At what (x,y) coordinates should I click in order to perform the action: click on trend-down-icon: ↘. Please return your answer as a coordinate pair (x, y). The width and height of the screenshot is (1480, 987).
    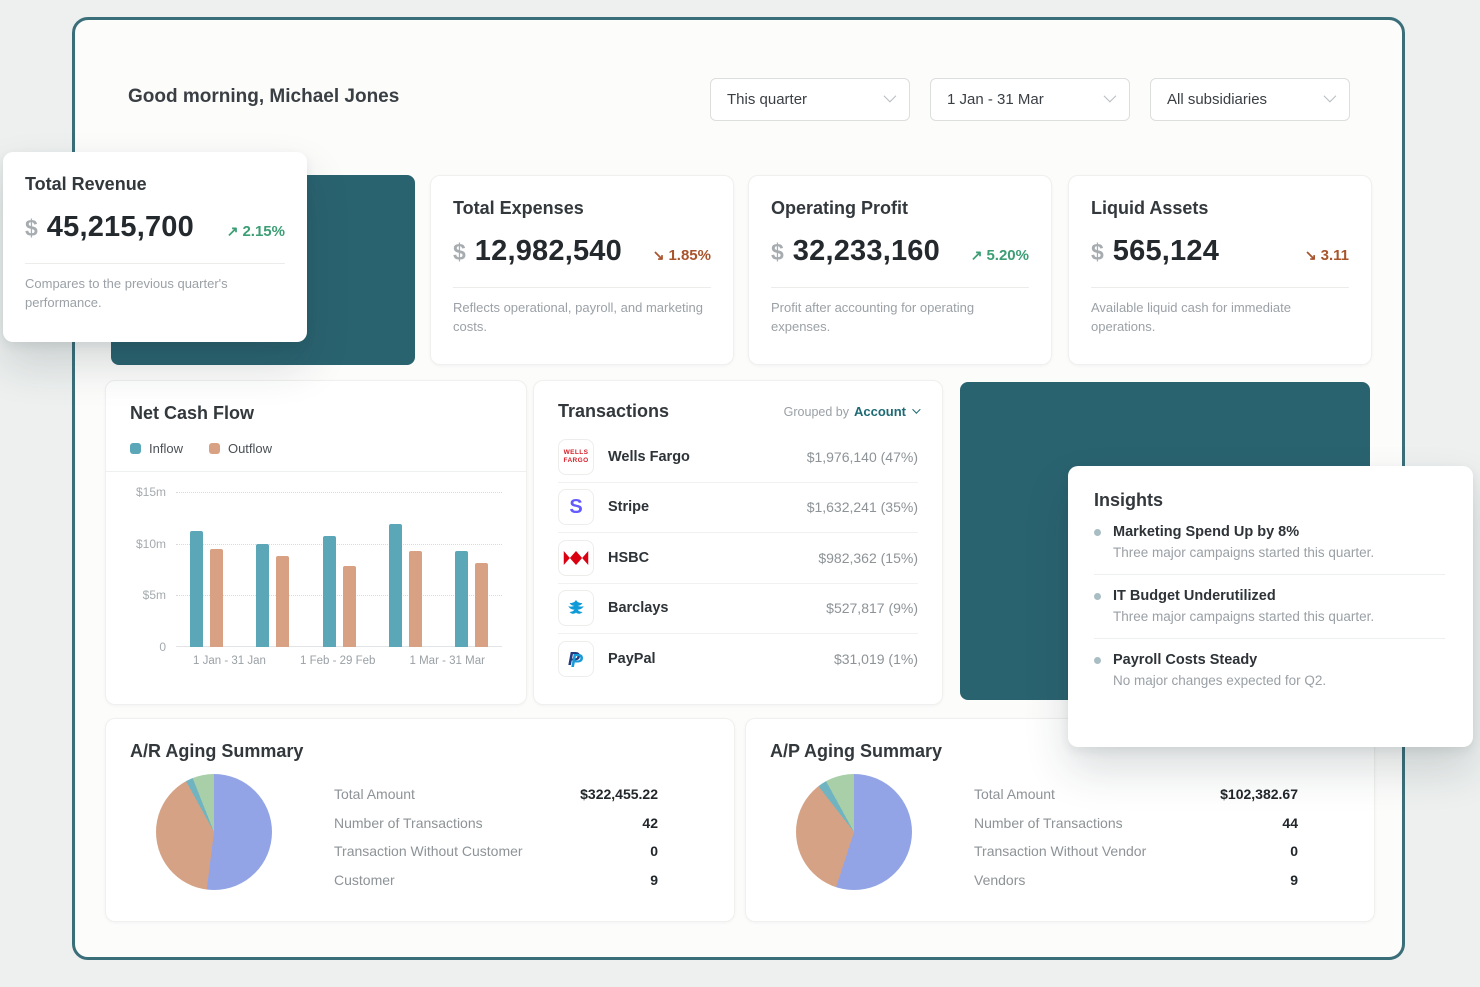
    Looking at the image, I should click on (658, 255).